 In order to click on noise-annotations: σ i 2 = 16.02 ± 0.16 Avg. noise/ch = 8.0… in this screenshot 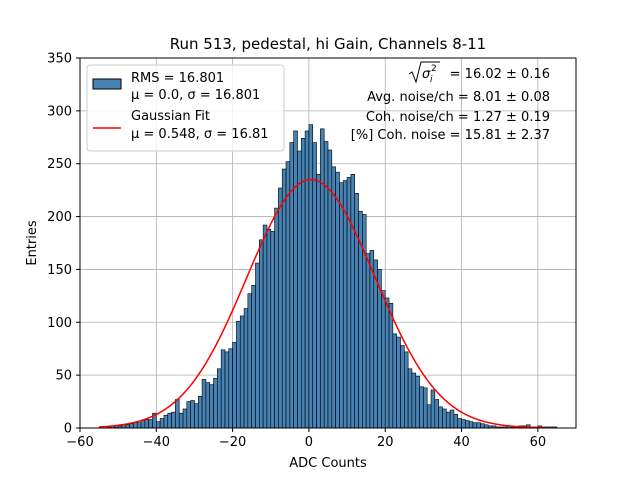, I will do `click(450, 102)`.